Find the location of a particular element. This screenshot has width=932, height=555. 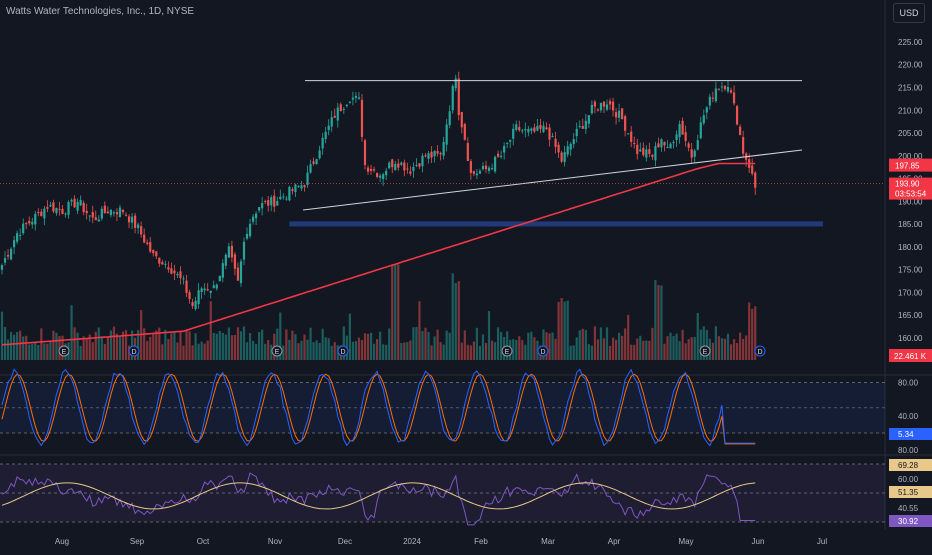

volume-label: 22.461 K is located at coordinates (910, 356).